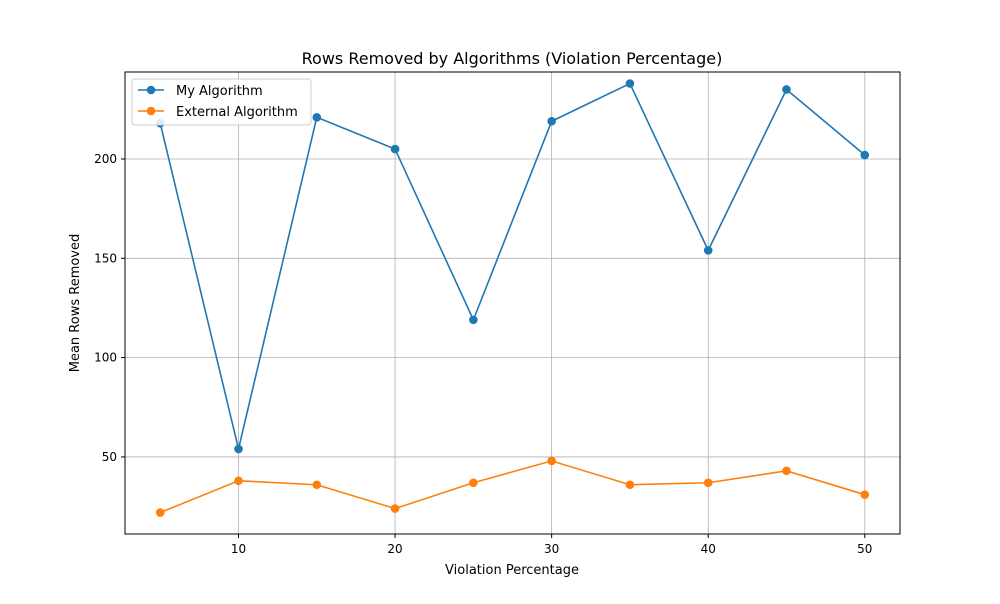  I want to click on x-tick-label: 20, so click(394, 549).